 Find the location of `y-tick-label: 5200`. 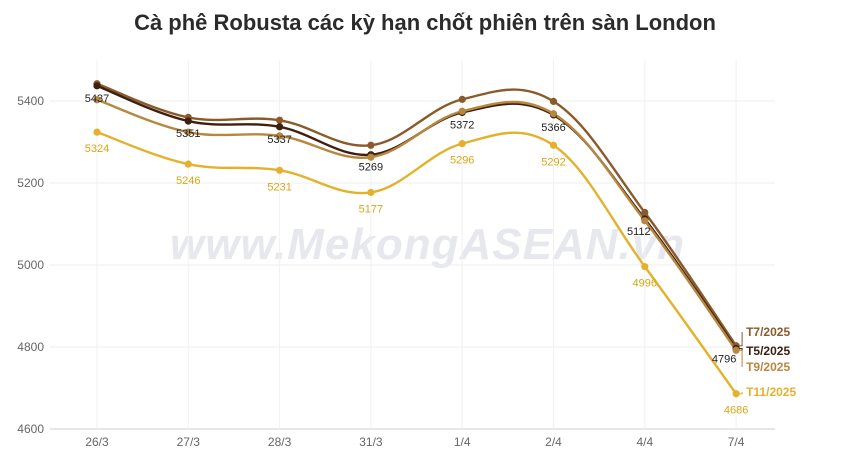

y-tick-label: 5200 is located at coordinates (30, 183).